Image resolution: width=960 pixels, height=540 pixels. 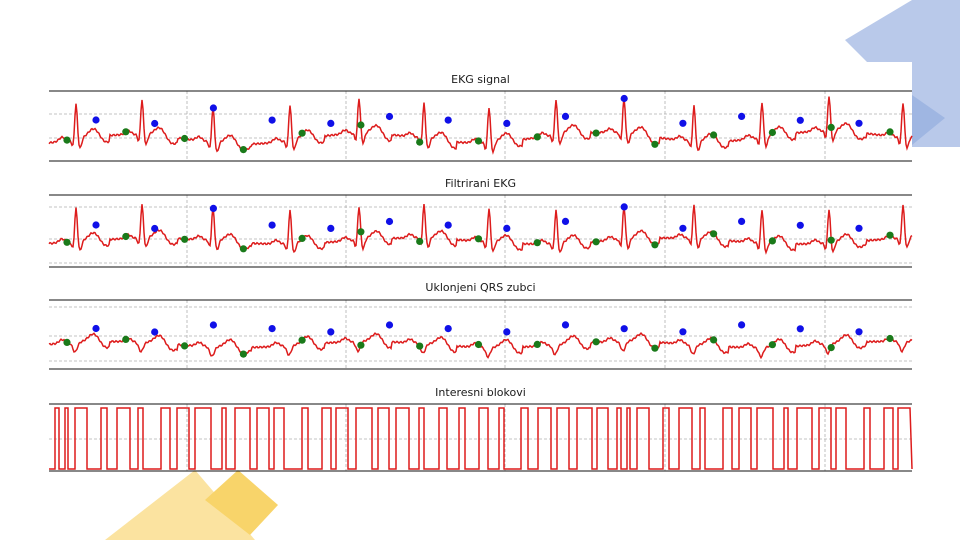 I want to click on chart-title: EKG signal, so click(x=480, y=79).